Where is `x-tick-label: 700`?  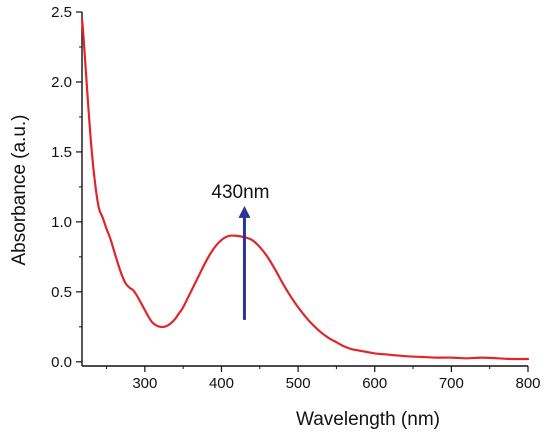
x-tick-label: 700 is located at coordinates (451, 383).